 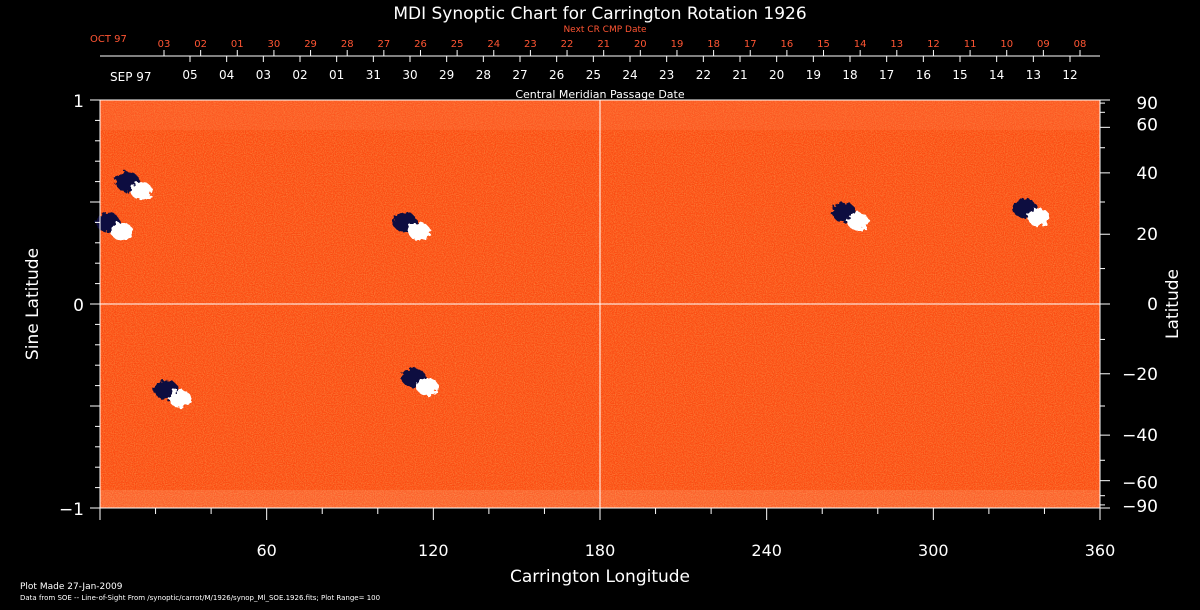 I want to click on top-date-label: 15, so click(x=959, y=75).